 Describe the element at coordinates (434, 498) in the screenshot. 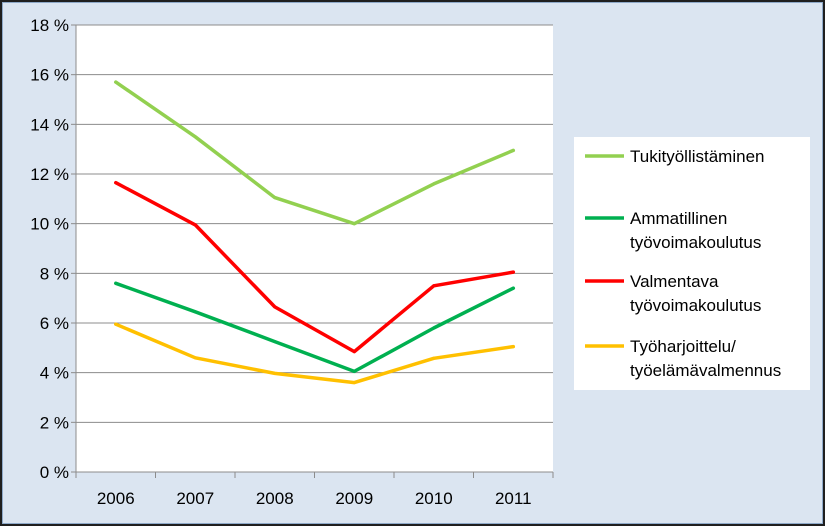

I see `x-tick-label: 2010` at that location.